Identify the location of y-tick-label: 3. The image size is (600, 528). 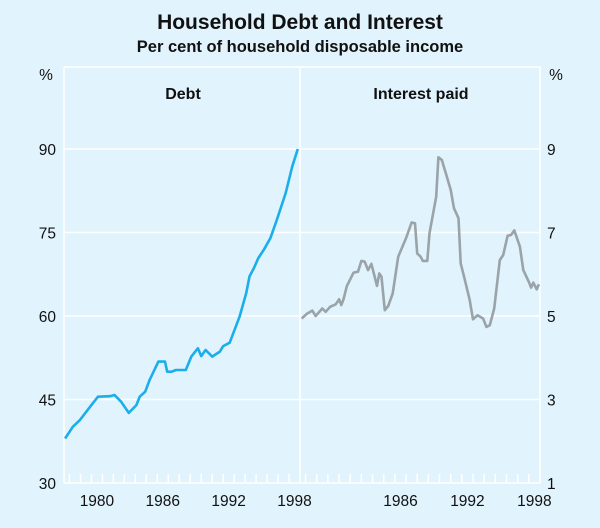
(551, 401).